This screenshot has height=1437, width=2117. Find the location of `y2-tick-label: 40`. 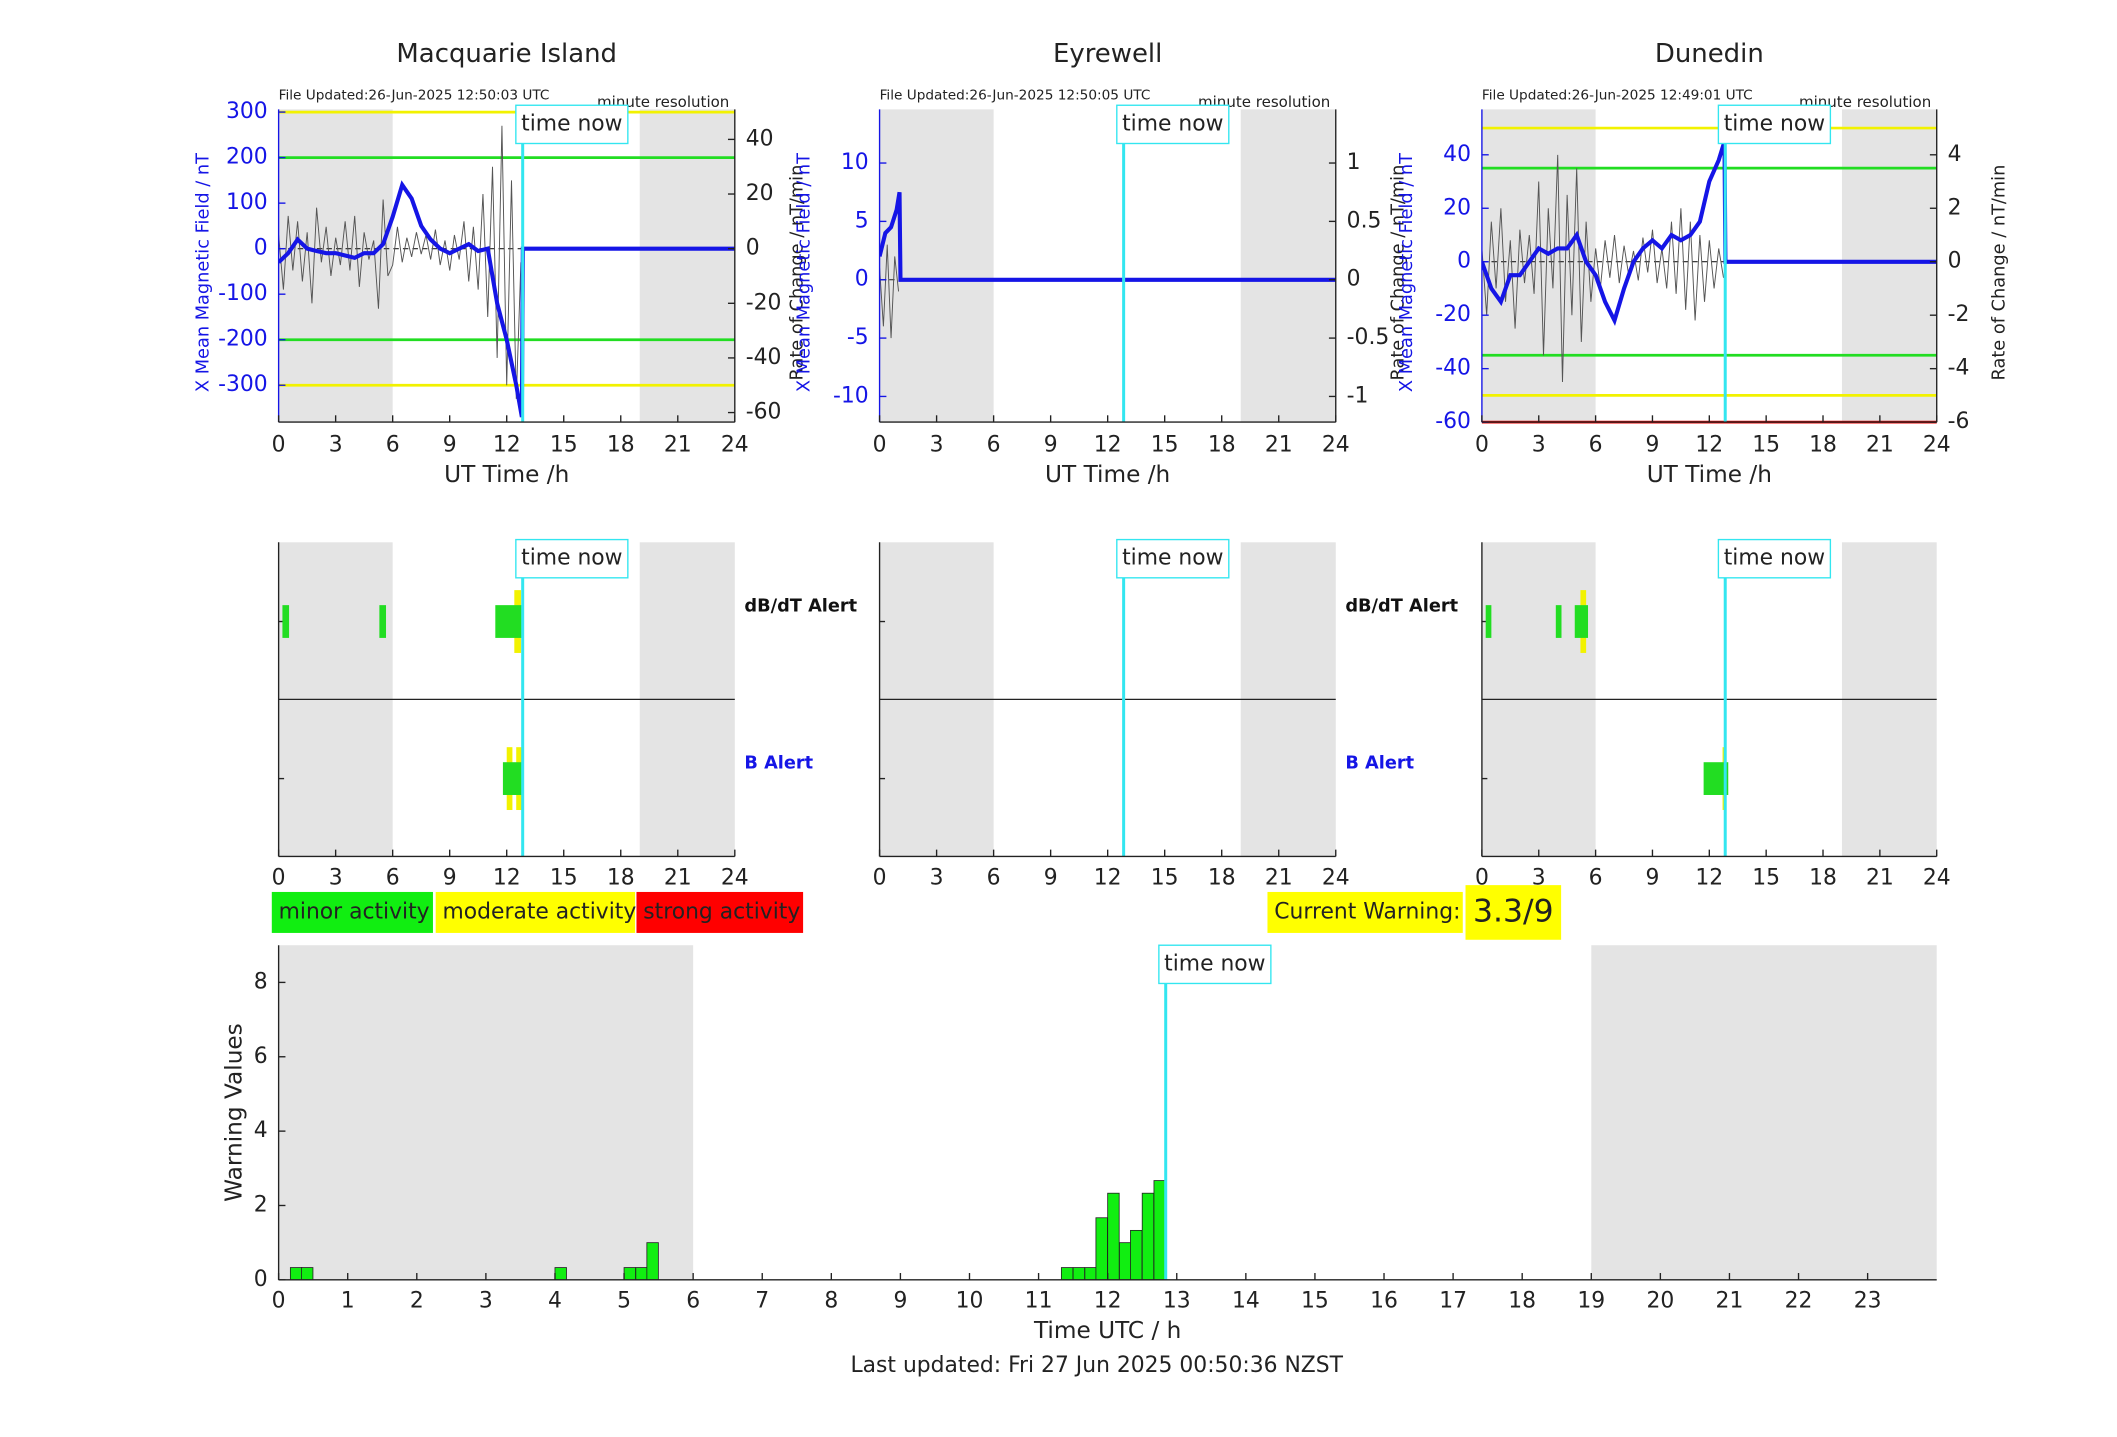

y2-tick-label: 40 is located at coordinates (760, 138).